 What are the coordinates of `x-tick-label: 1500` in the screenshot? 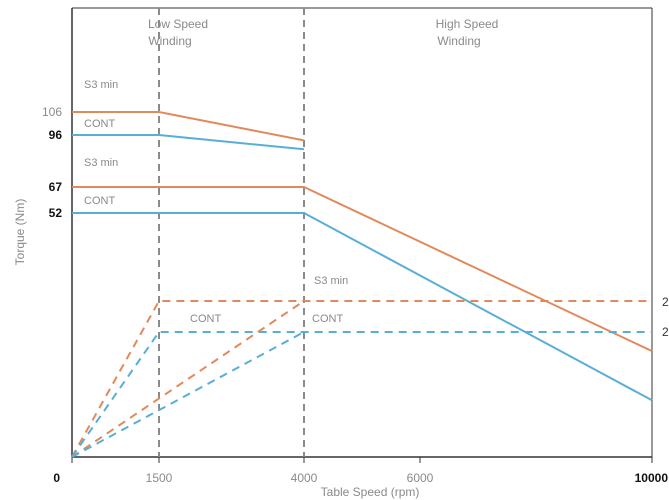 It's located at (159, 478).